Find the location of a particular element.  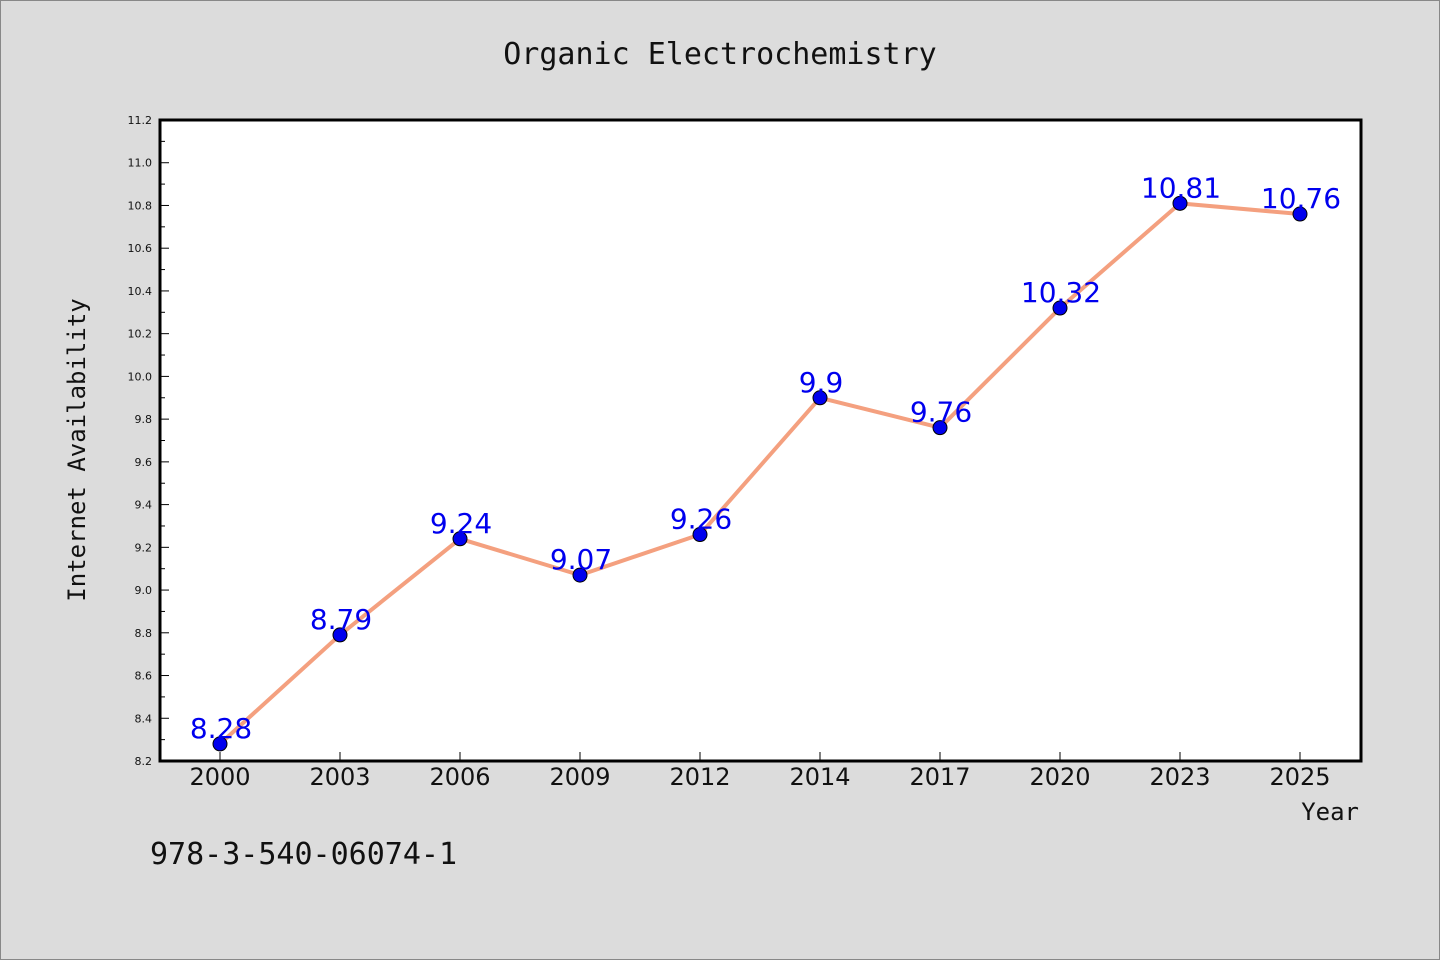

y-tick-label: 9.6 is located at coordinates (144, 462).